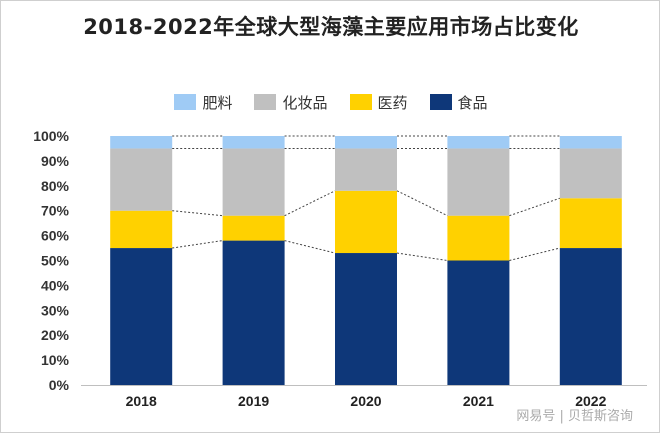 Image resolution: width=660 pixels, height=434 pixels. I want to click on chart-title: 2018-2022年全球大型海藻主要应用市场占比变化, so click(331, 27).